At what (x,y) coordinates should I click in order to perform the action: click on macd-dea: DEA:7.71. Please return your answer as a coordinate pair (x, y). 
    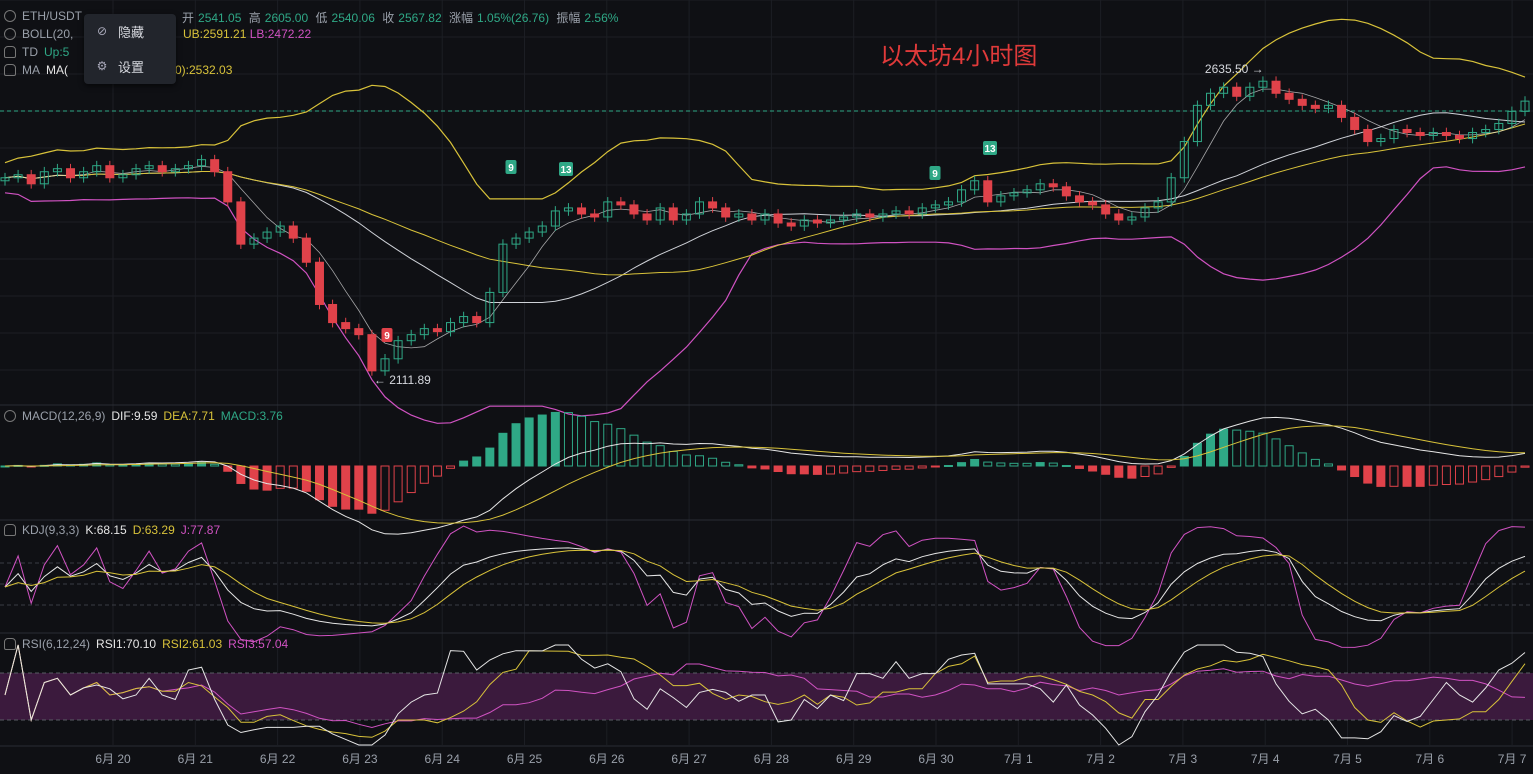
    Looking at the image, I should click on (189, 416).